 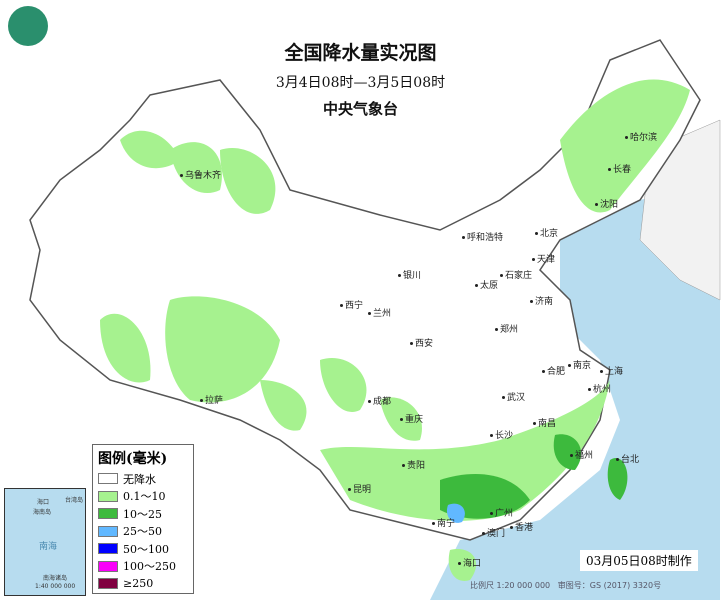 I want to click on inset-label: 海口, so click(x=43, y=502).